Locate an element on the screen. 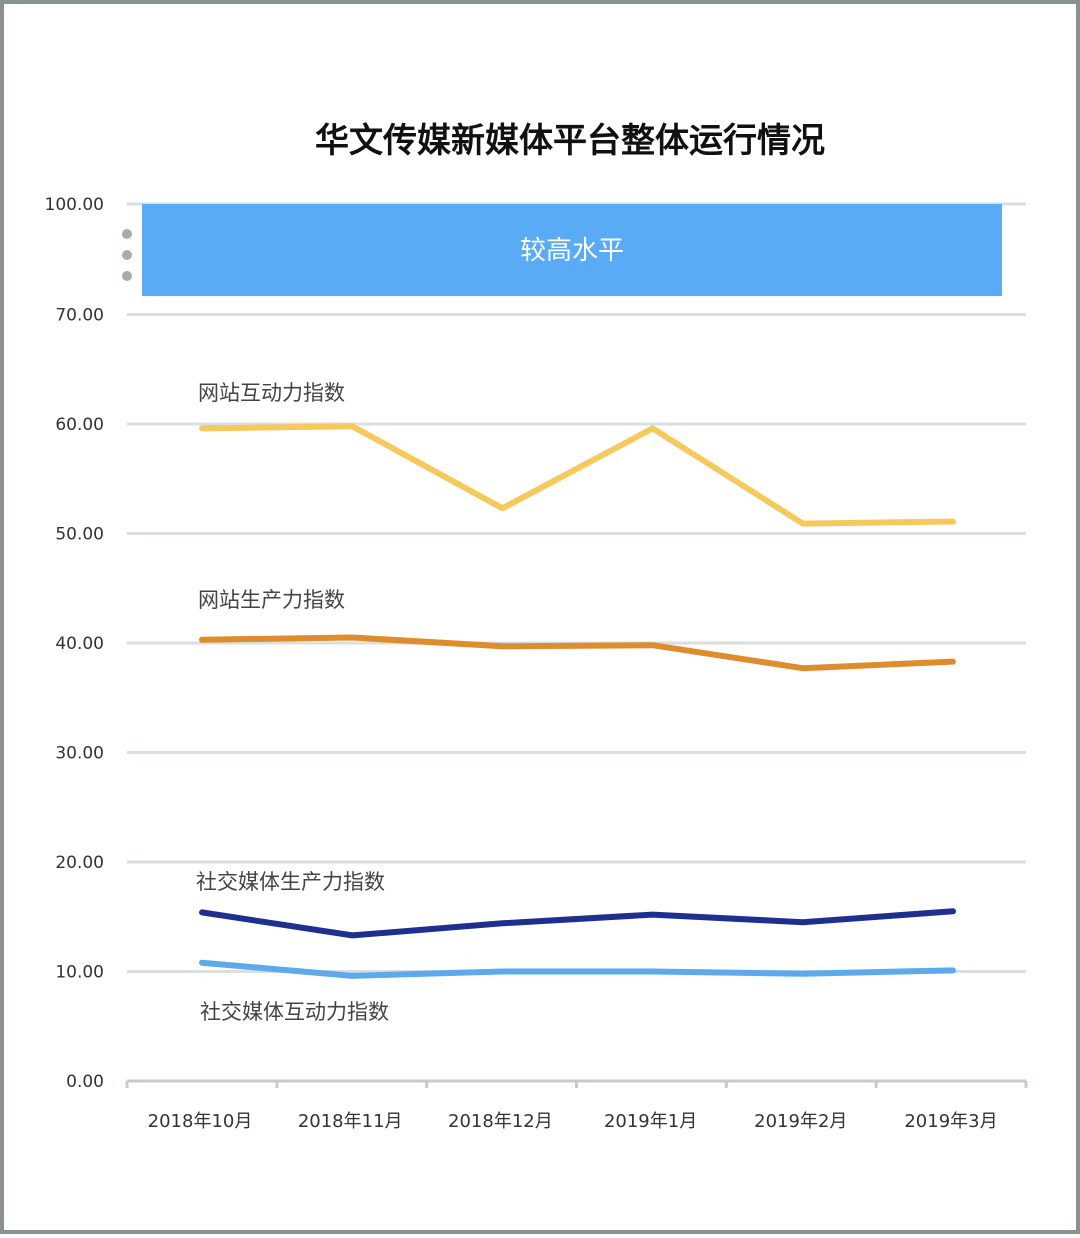 This screenshot has width=1080, height=1238. y-tick-label: 0.00 is located at coordinates (85, 1082).